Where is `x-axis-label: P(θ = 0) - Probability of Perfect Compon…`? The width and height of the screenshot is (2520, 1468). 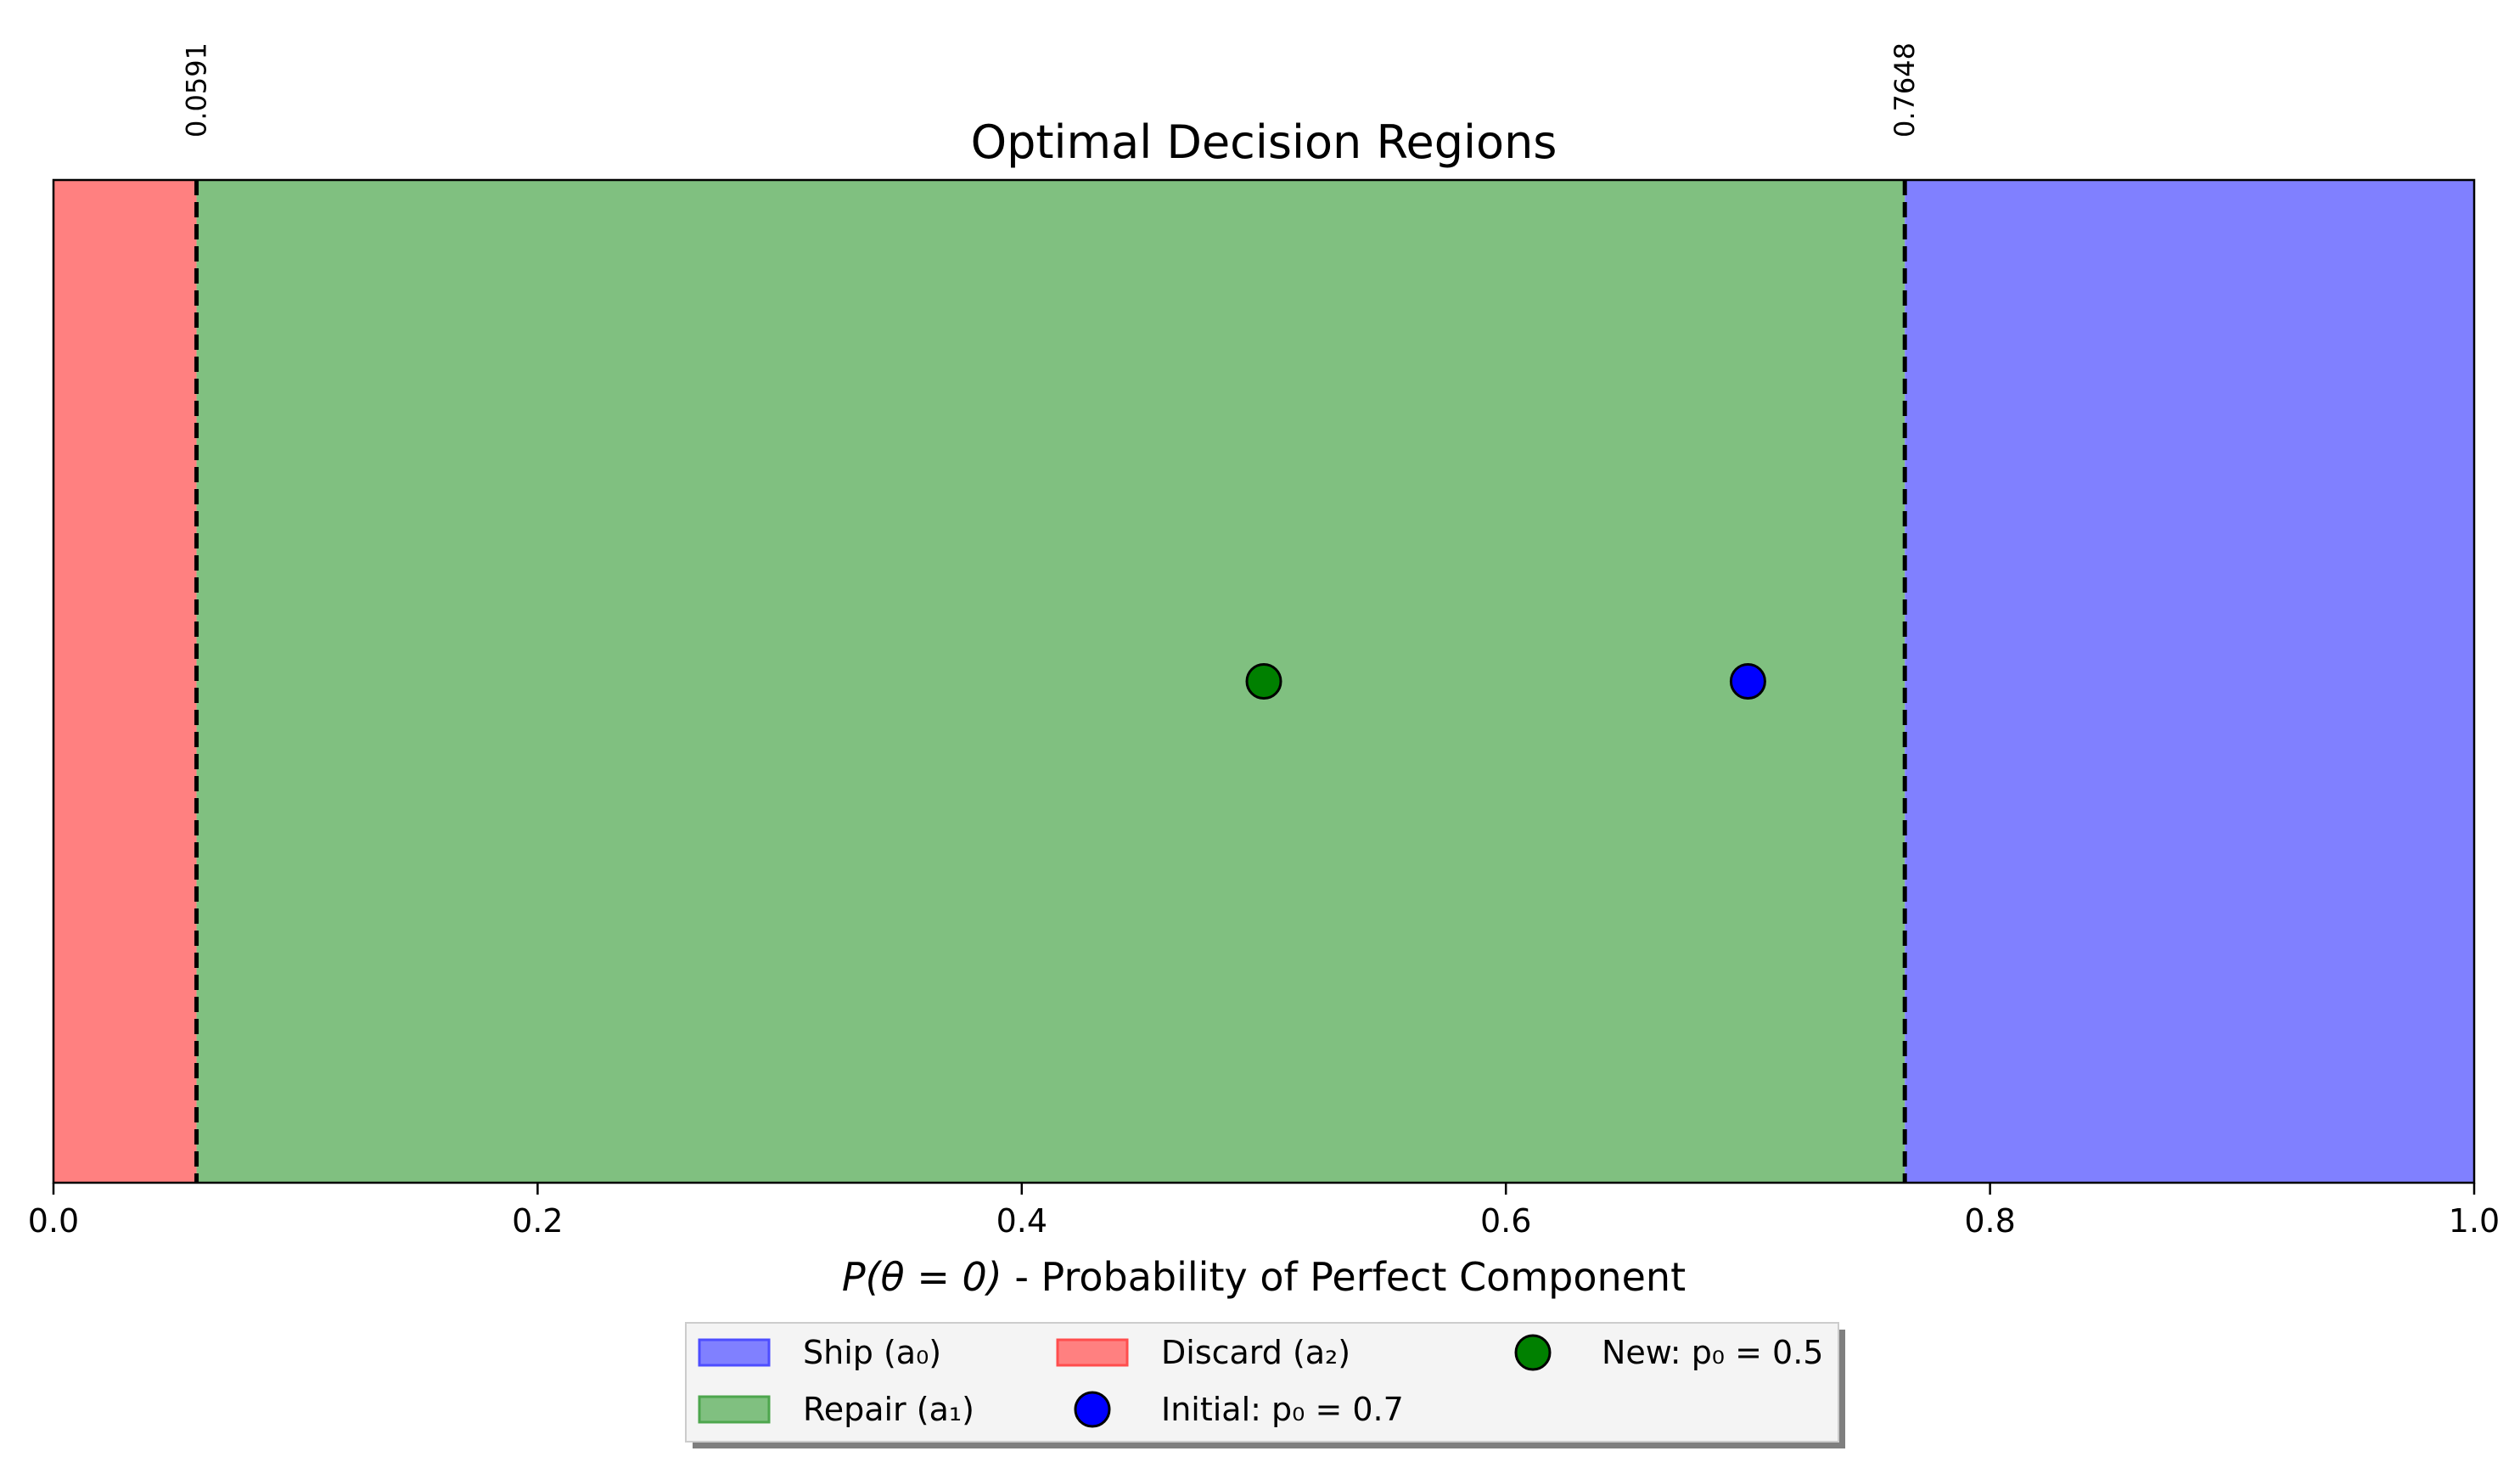
x-axis-label: P(θ = 0) - Probability of Perfect Compon… is located at coordinates (1264, 1277).